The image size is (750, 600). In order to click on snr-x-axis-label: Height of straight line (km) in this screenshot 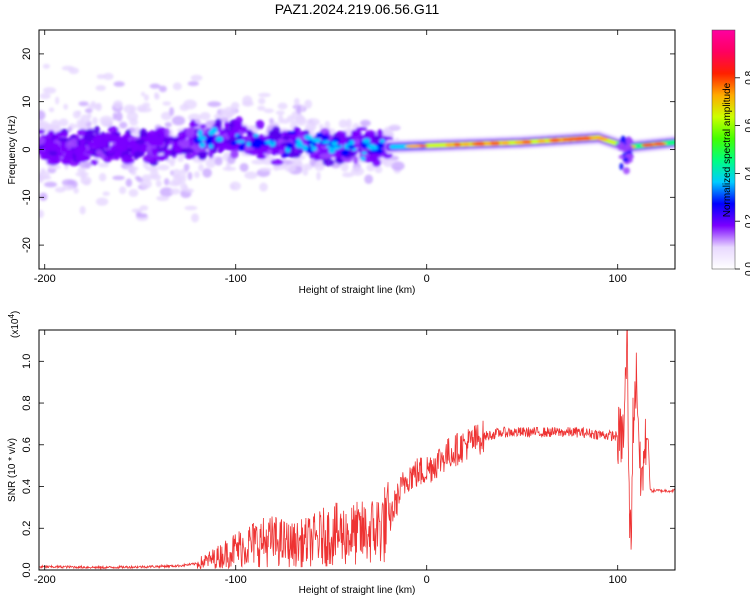, I will do `click(357, 590)`.